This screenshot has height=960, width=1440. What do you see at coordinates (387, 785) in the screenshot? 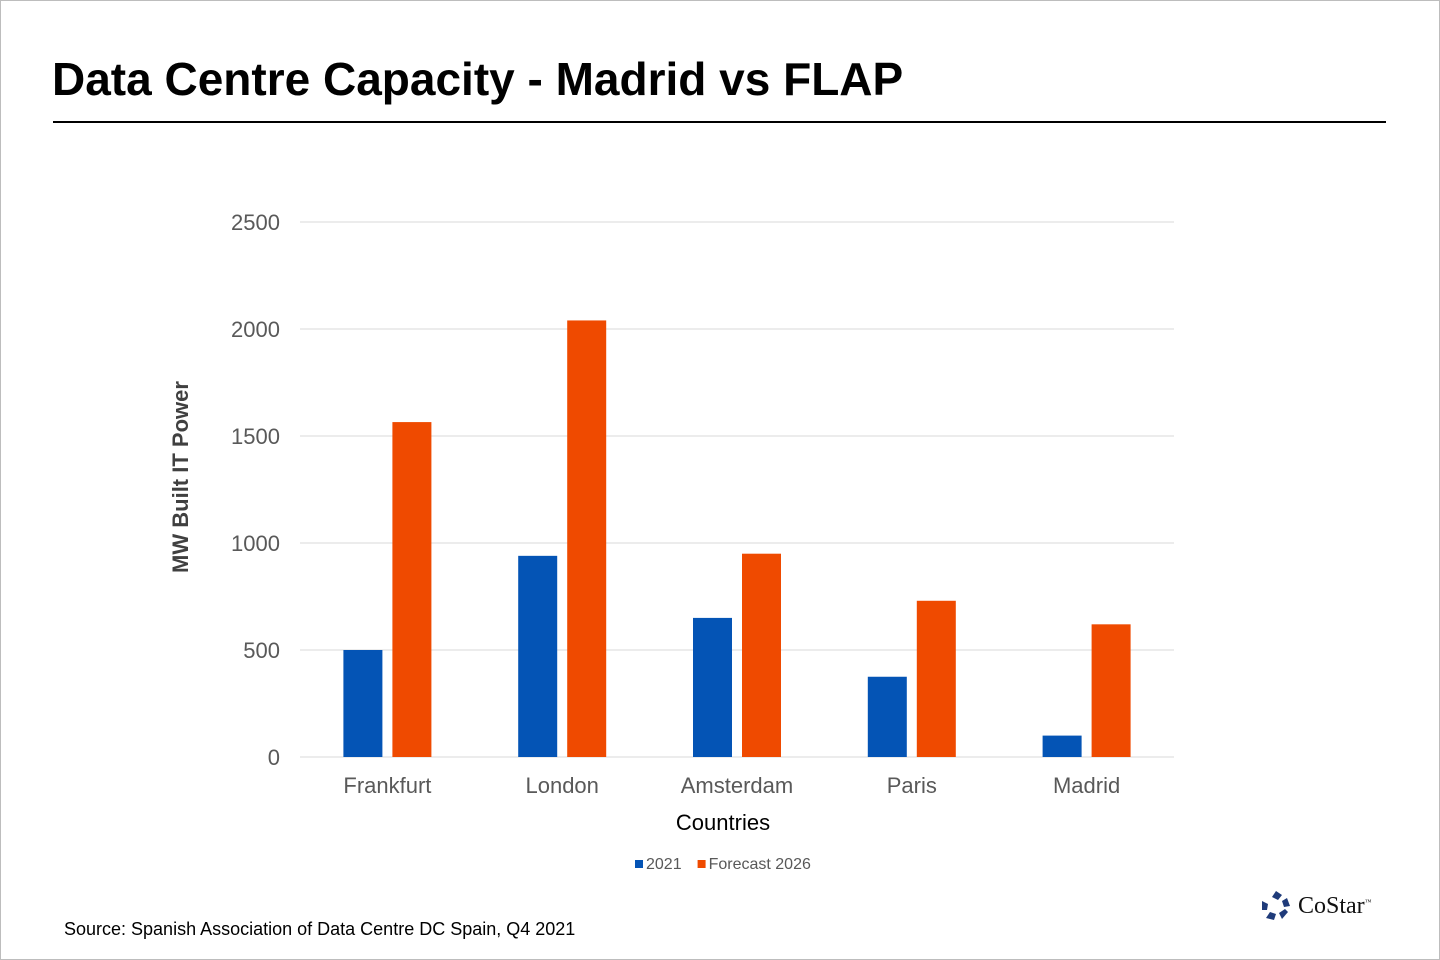
I see `x-tick-label: Frankfurt` at bounding box center [387, 785].